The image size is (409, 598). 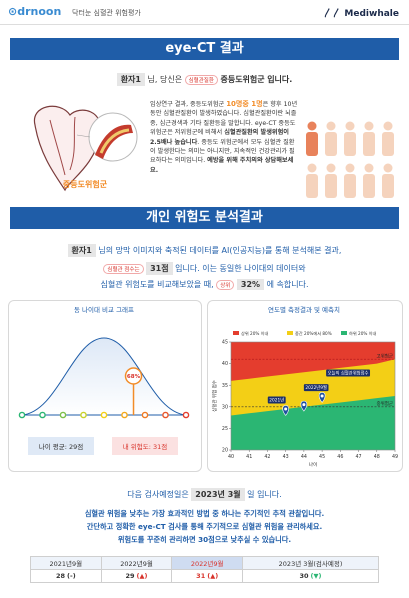 What do you see at coordinates (123, 269) in the screenshot?
I see `badge: 심혈관 점수는` at bounding box center [123, 269].